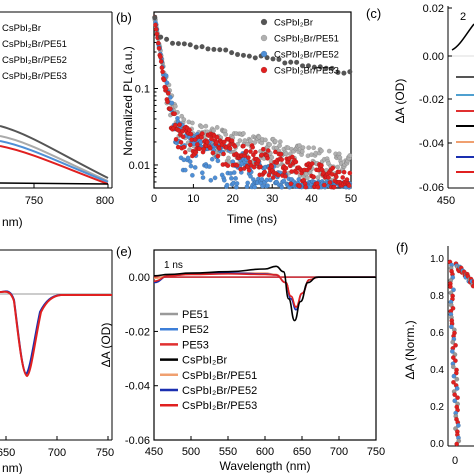 This screenshot has width=474, height=474. What do you see at coordinates (437, 296) in the screenshot?
I see `panel-f-ytick-label: 0.8` at bounding box center [437, 296].